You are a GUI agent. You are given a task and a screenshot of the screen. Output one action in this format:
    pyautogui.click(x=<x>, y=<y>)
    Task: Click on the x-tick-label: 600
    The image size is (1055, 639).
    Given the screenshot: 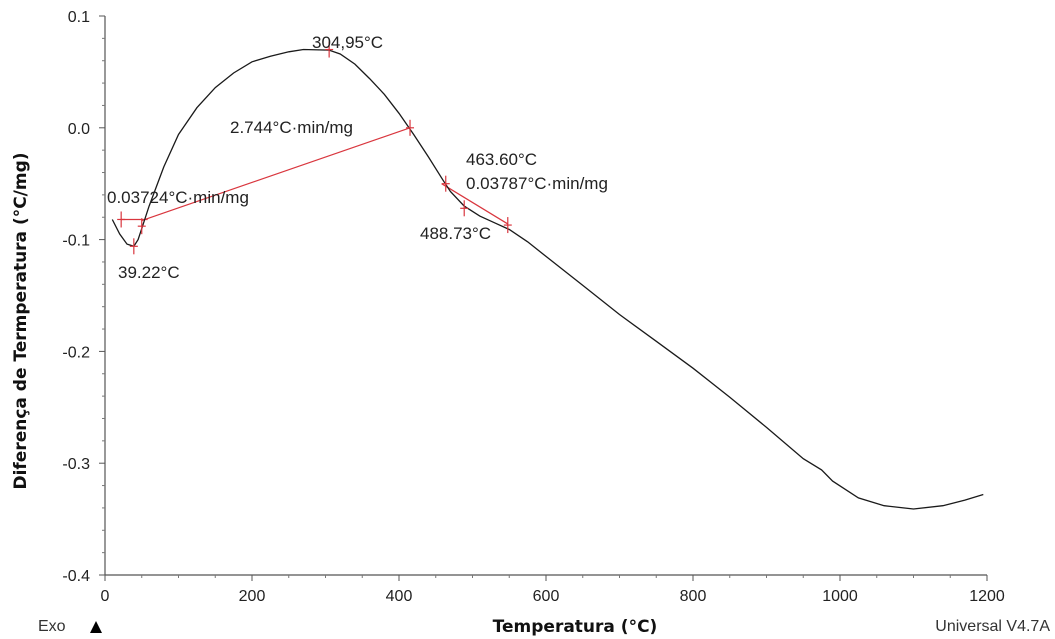 What is the action you would take?
    pyautogui.click(x=546, y=596)
    